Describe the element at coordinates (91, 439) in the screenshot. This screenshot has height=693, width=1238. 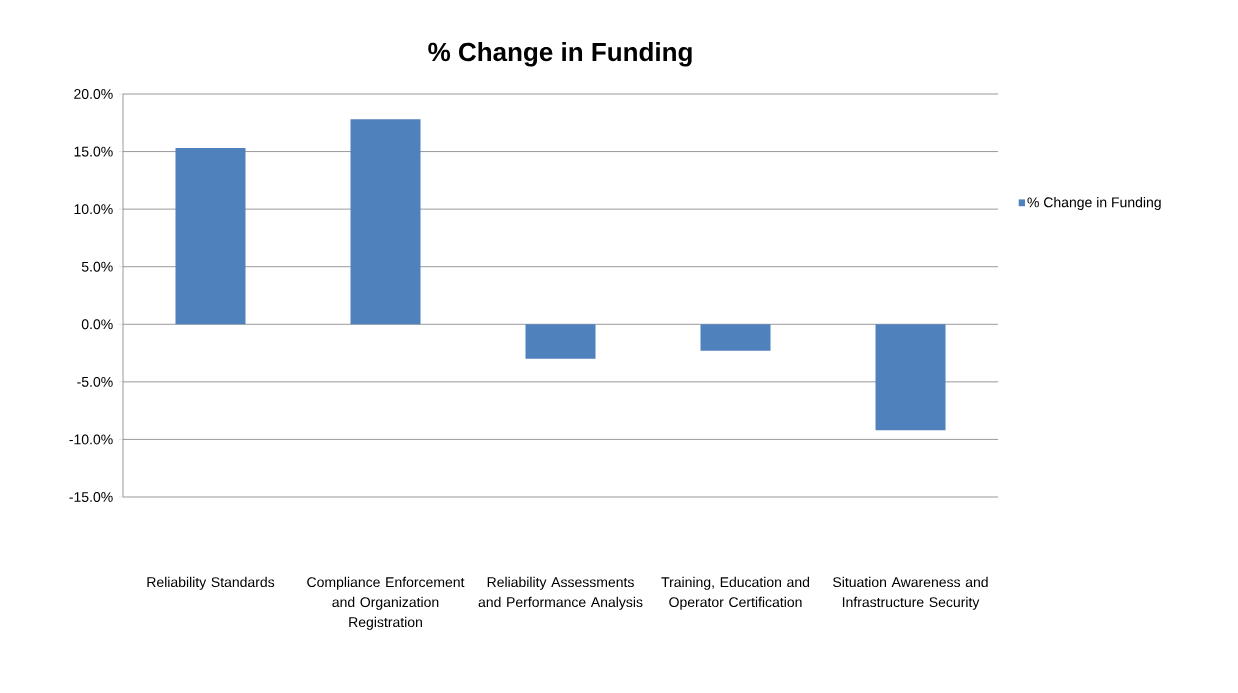
I see `y-tick-label: -10.0%` at that location.